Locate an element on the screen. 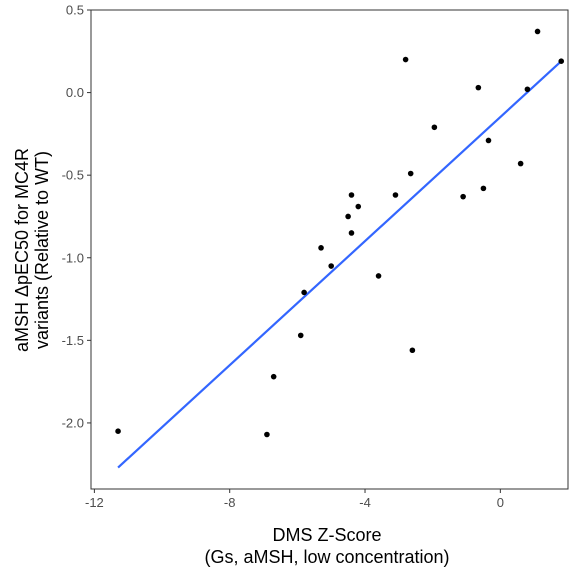 The image size is (576, 576). x-tick-label: -4 is located at coordinates (365, 502).